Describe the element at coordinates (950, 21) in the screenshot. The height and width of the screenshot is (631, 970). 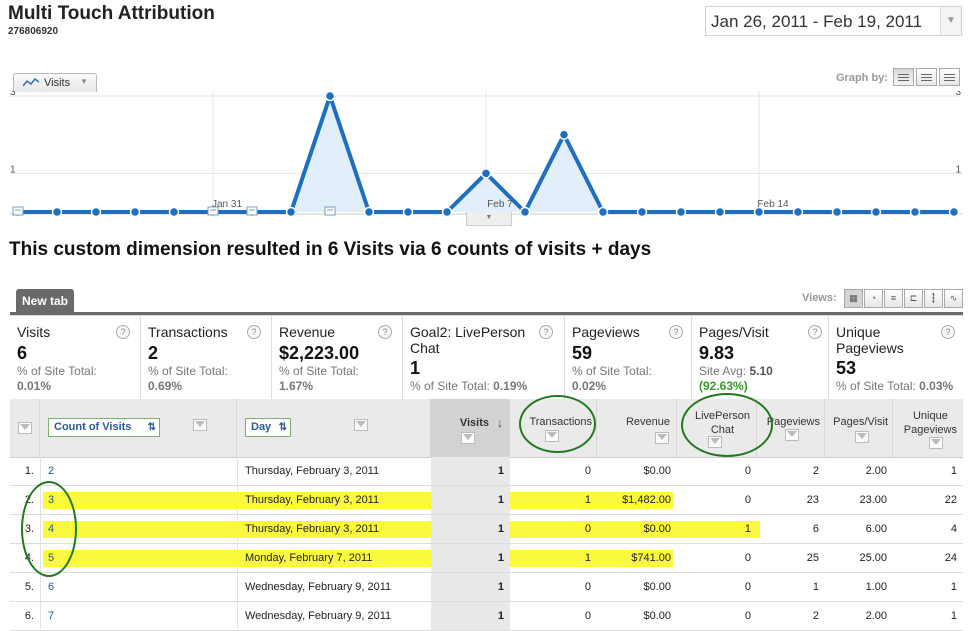
I see `chevron-down-icon: ▼` at that location.